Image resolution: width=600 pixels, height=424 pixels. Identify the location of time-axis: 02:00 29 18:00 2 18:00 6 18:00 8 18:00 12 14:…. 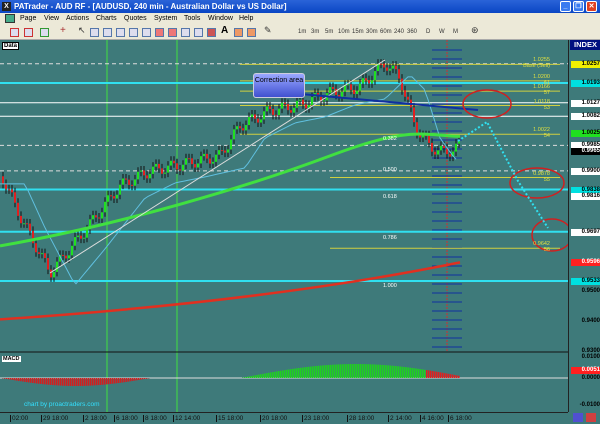
(284, 418).